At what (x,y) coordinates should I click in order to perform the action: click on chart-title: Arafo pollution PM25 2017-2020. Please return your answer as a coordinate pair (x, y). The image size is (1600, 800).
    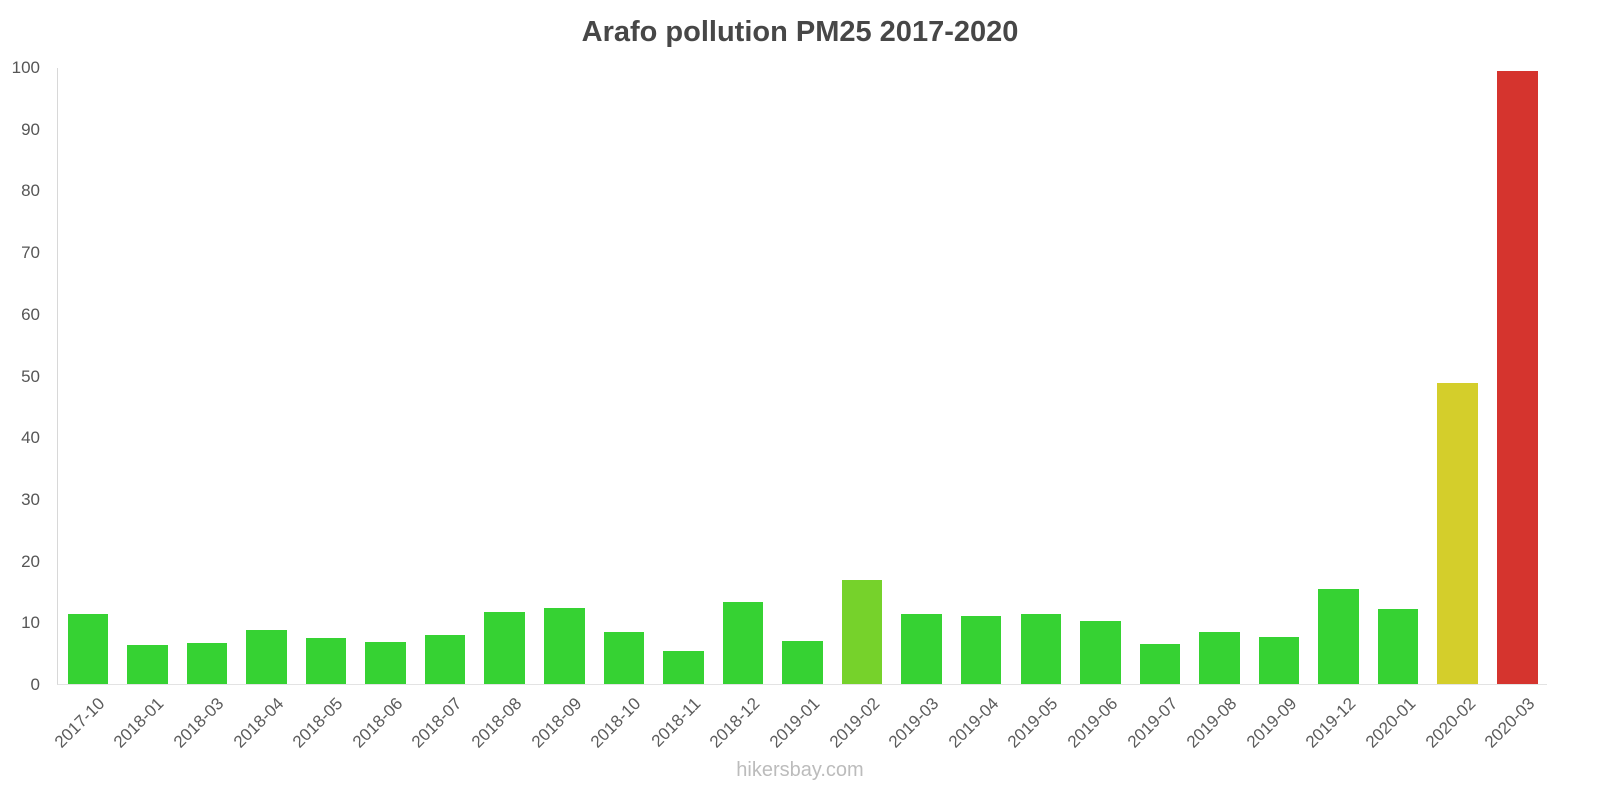
    Looking at the image, I should click on (800, 32).